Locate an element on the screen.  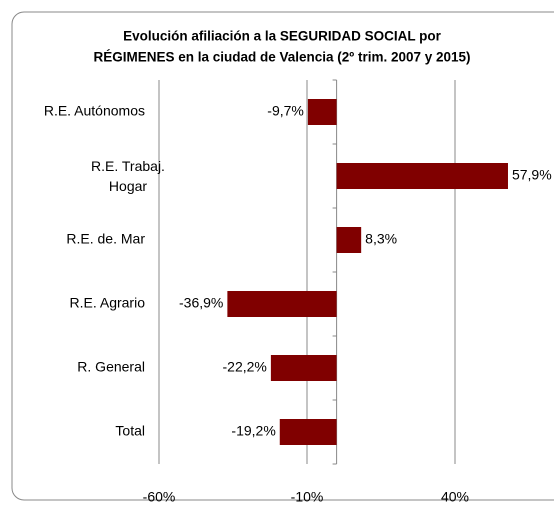
data-label: -19,2% is located at coordinates (253, 431).